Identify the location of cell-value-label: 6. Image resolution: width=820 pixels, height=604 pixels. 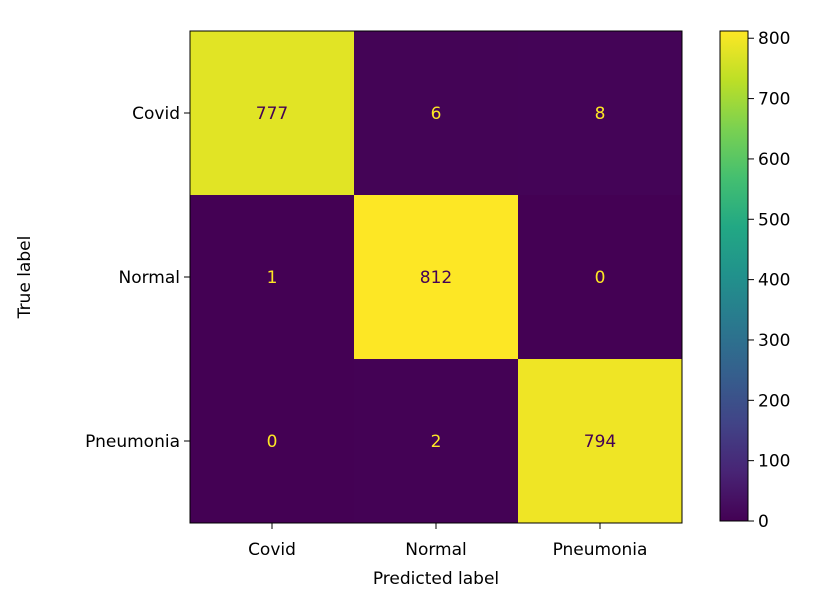
(436, 114).